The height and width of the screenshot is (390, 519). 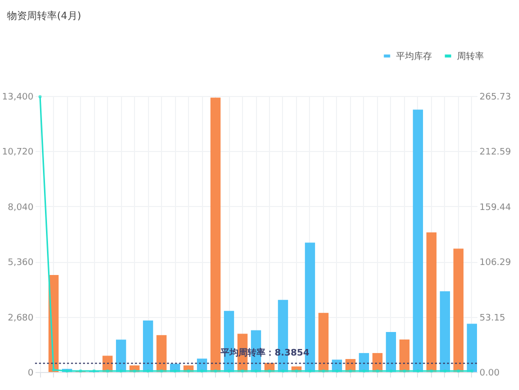 I want to click on y2-tick-label: 212.59, so click(x=496, y=153).